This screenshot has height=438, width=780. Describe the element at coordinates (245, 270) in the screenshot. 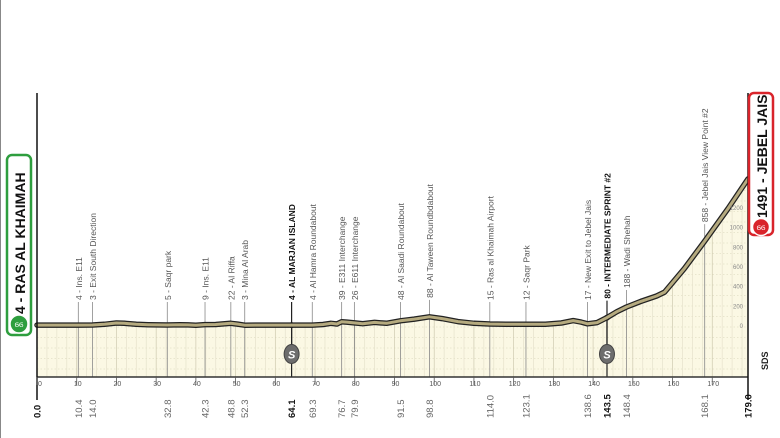

I see `waypoint-label: 3 - Mina Al Arab` at that location.